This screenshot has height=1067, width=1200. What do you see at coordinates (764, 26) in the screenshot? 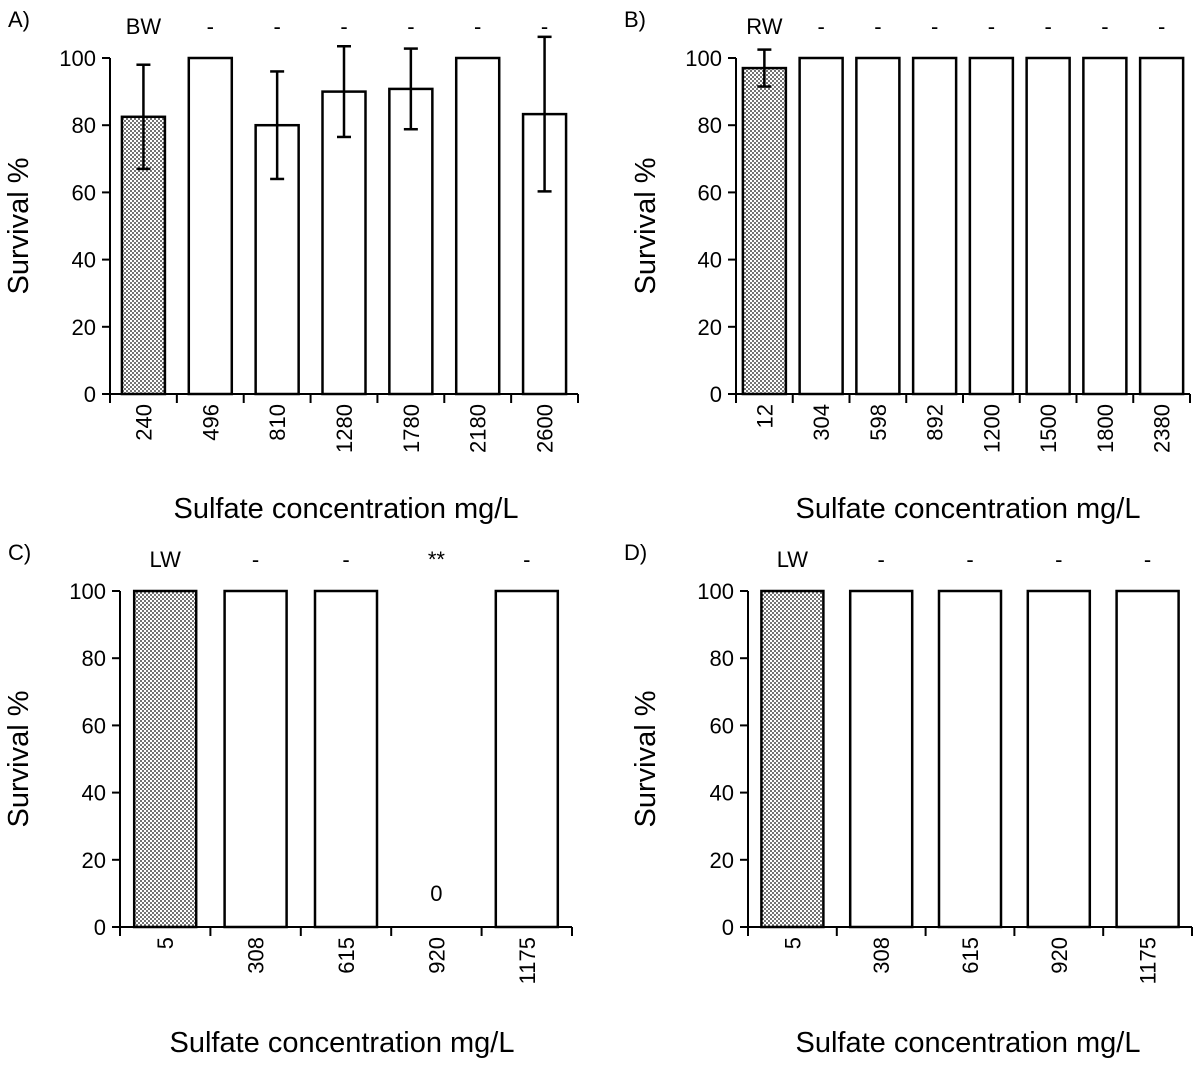
I see `control-label: RW` at bounding box center [764, 26].